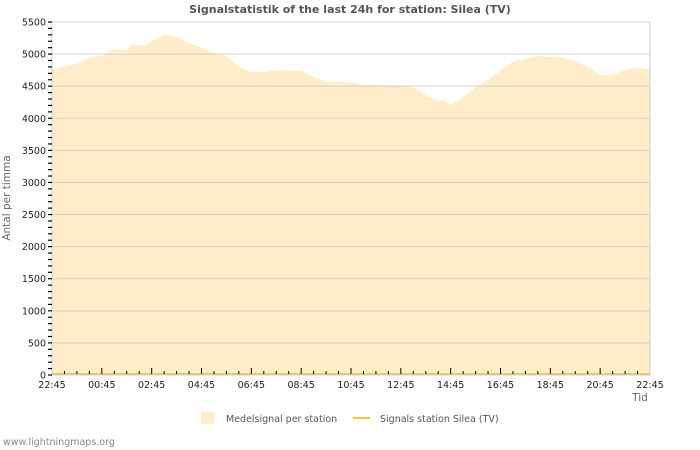 The image size is (700, 450). Describe the element at coordinates (500, 385) in the screenshot. I see `x-tick-label: 16:45` at that location.